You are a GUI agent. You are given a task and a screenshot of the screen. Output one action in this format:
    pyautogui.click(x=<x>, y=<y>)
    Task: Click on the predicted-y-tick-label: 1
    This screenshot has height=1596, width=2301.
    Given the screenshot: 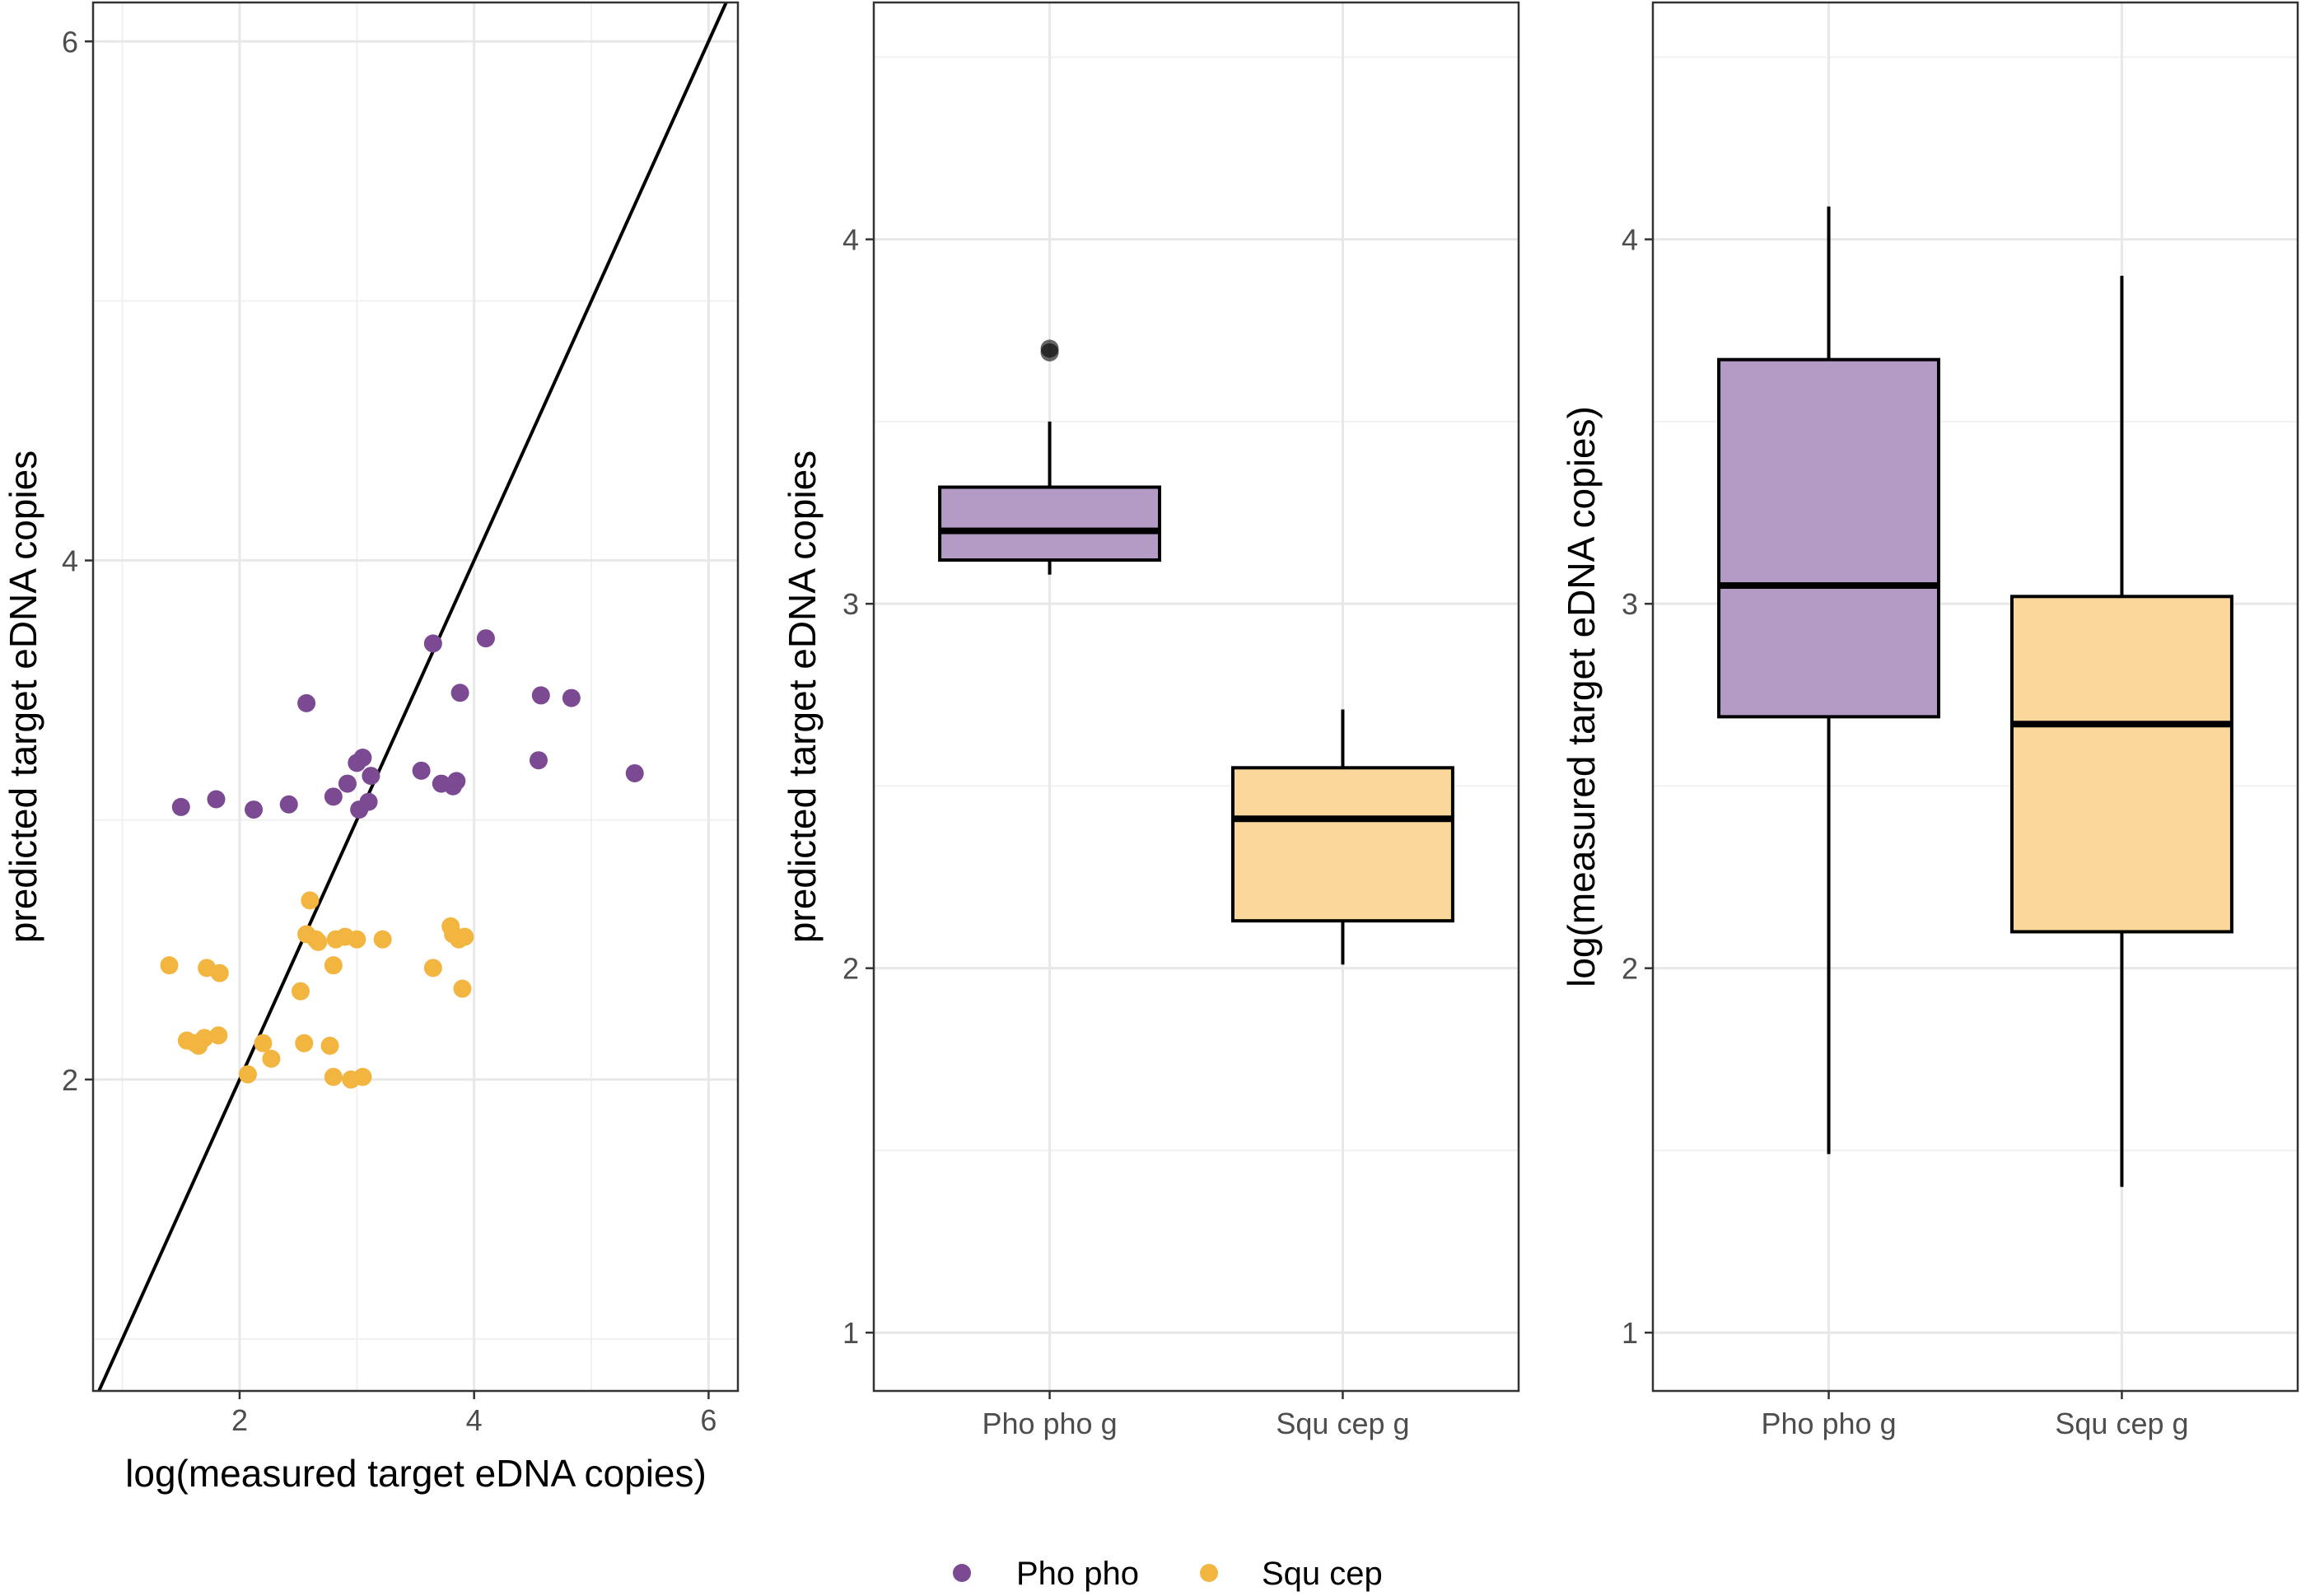 What is the action you would take?
    pyautogui.click(x=851, y=1333)
    